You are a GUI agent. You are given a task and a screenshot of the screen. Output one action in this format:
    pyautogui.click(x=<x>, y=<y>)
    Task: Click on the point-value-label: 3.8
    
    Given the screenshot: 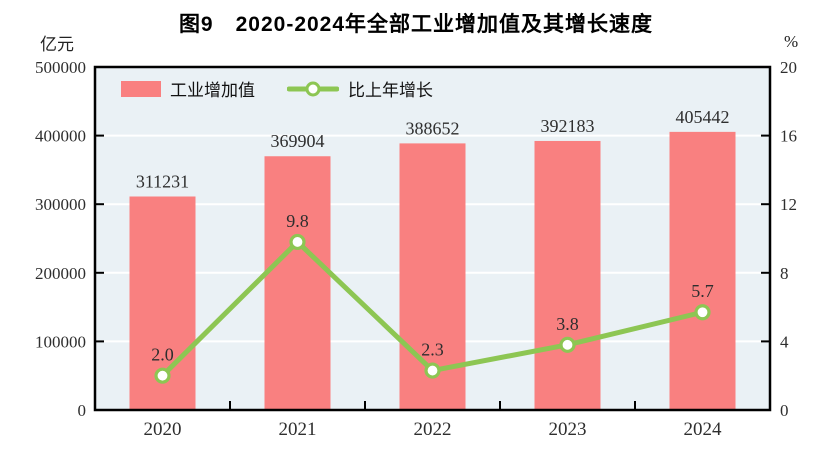 What is the action you would take?
    pyautogui.click(x=567, y=324)
    